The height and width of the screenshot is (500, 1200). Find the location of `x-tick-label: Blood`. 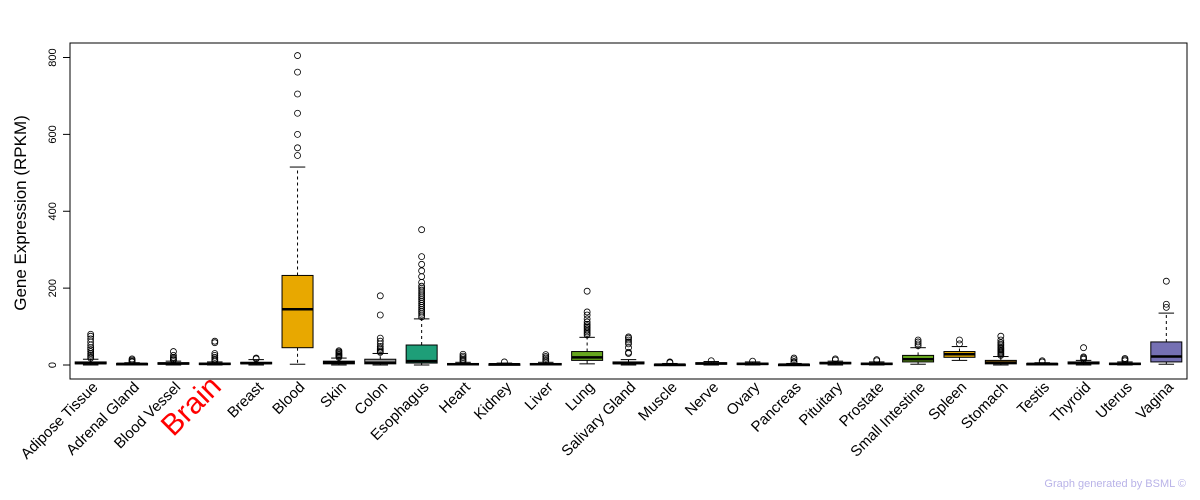

x-tick-label: Blood is located at coordinates (288, 398).